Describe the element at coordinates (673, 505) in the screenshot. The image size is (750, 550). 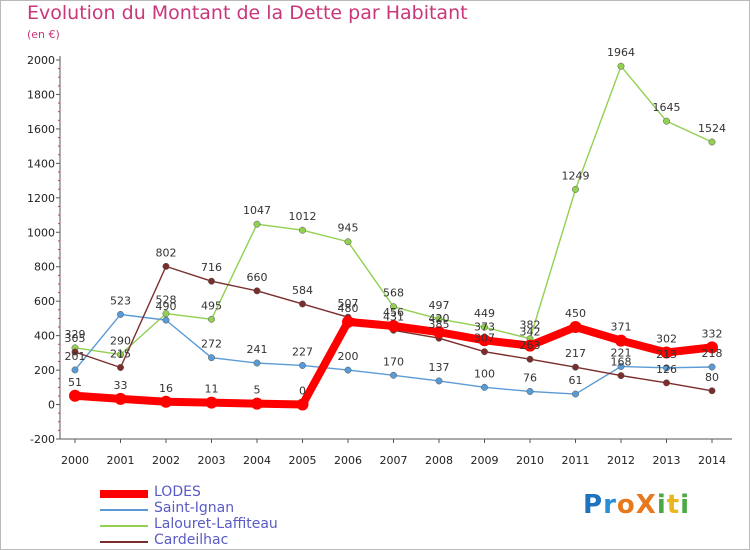
I see `logo-letter: t` at that location.